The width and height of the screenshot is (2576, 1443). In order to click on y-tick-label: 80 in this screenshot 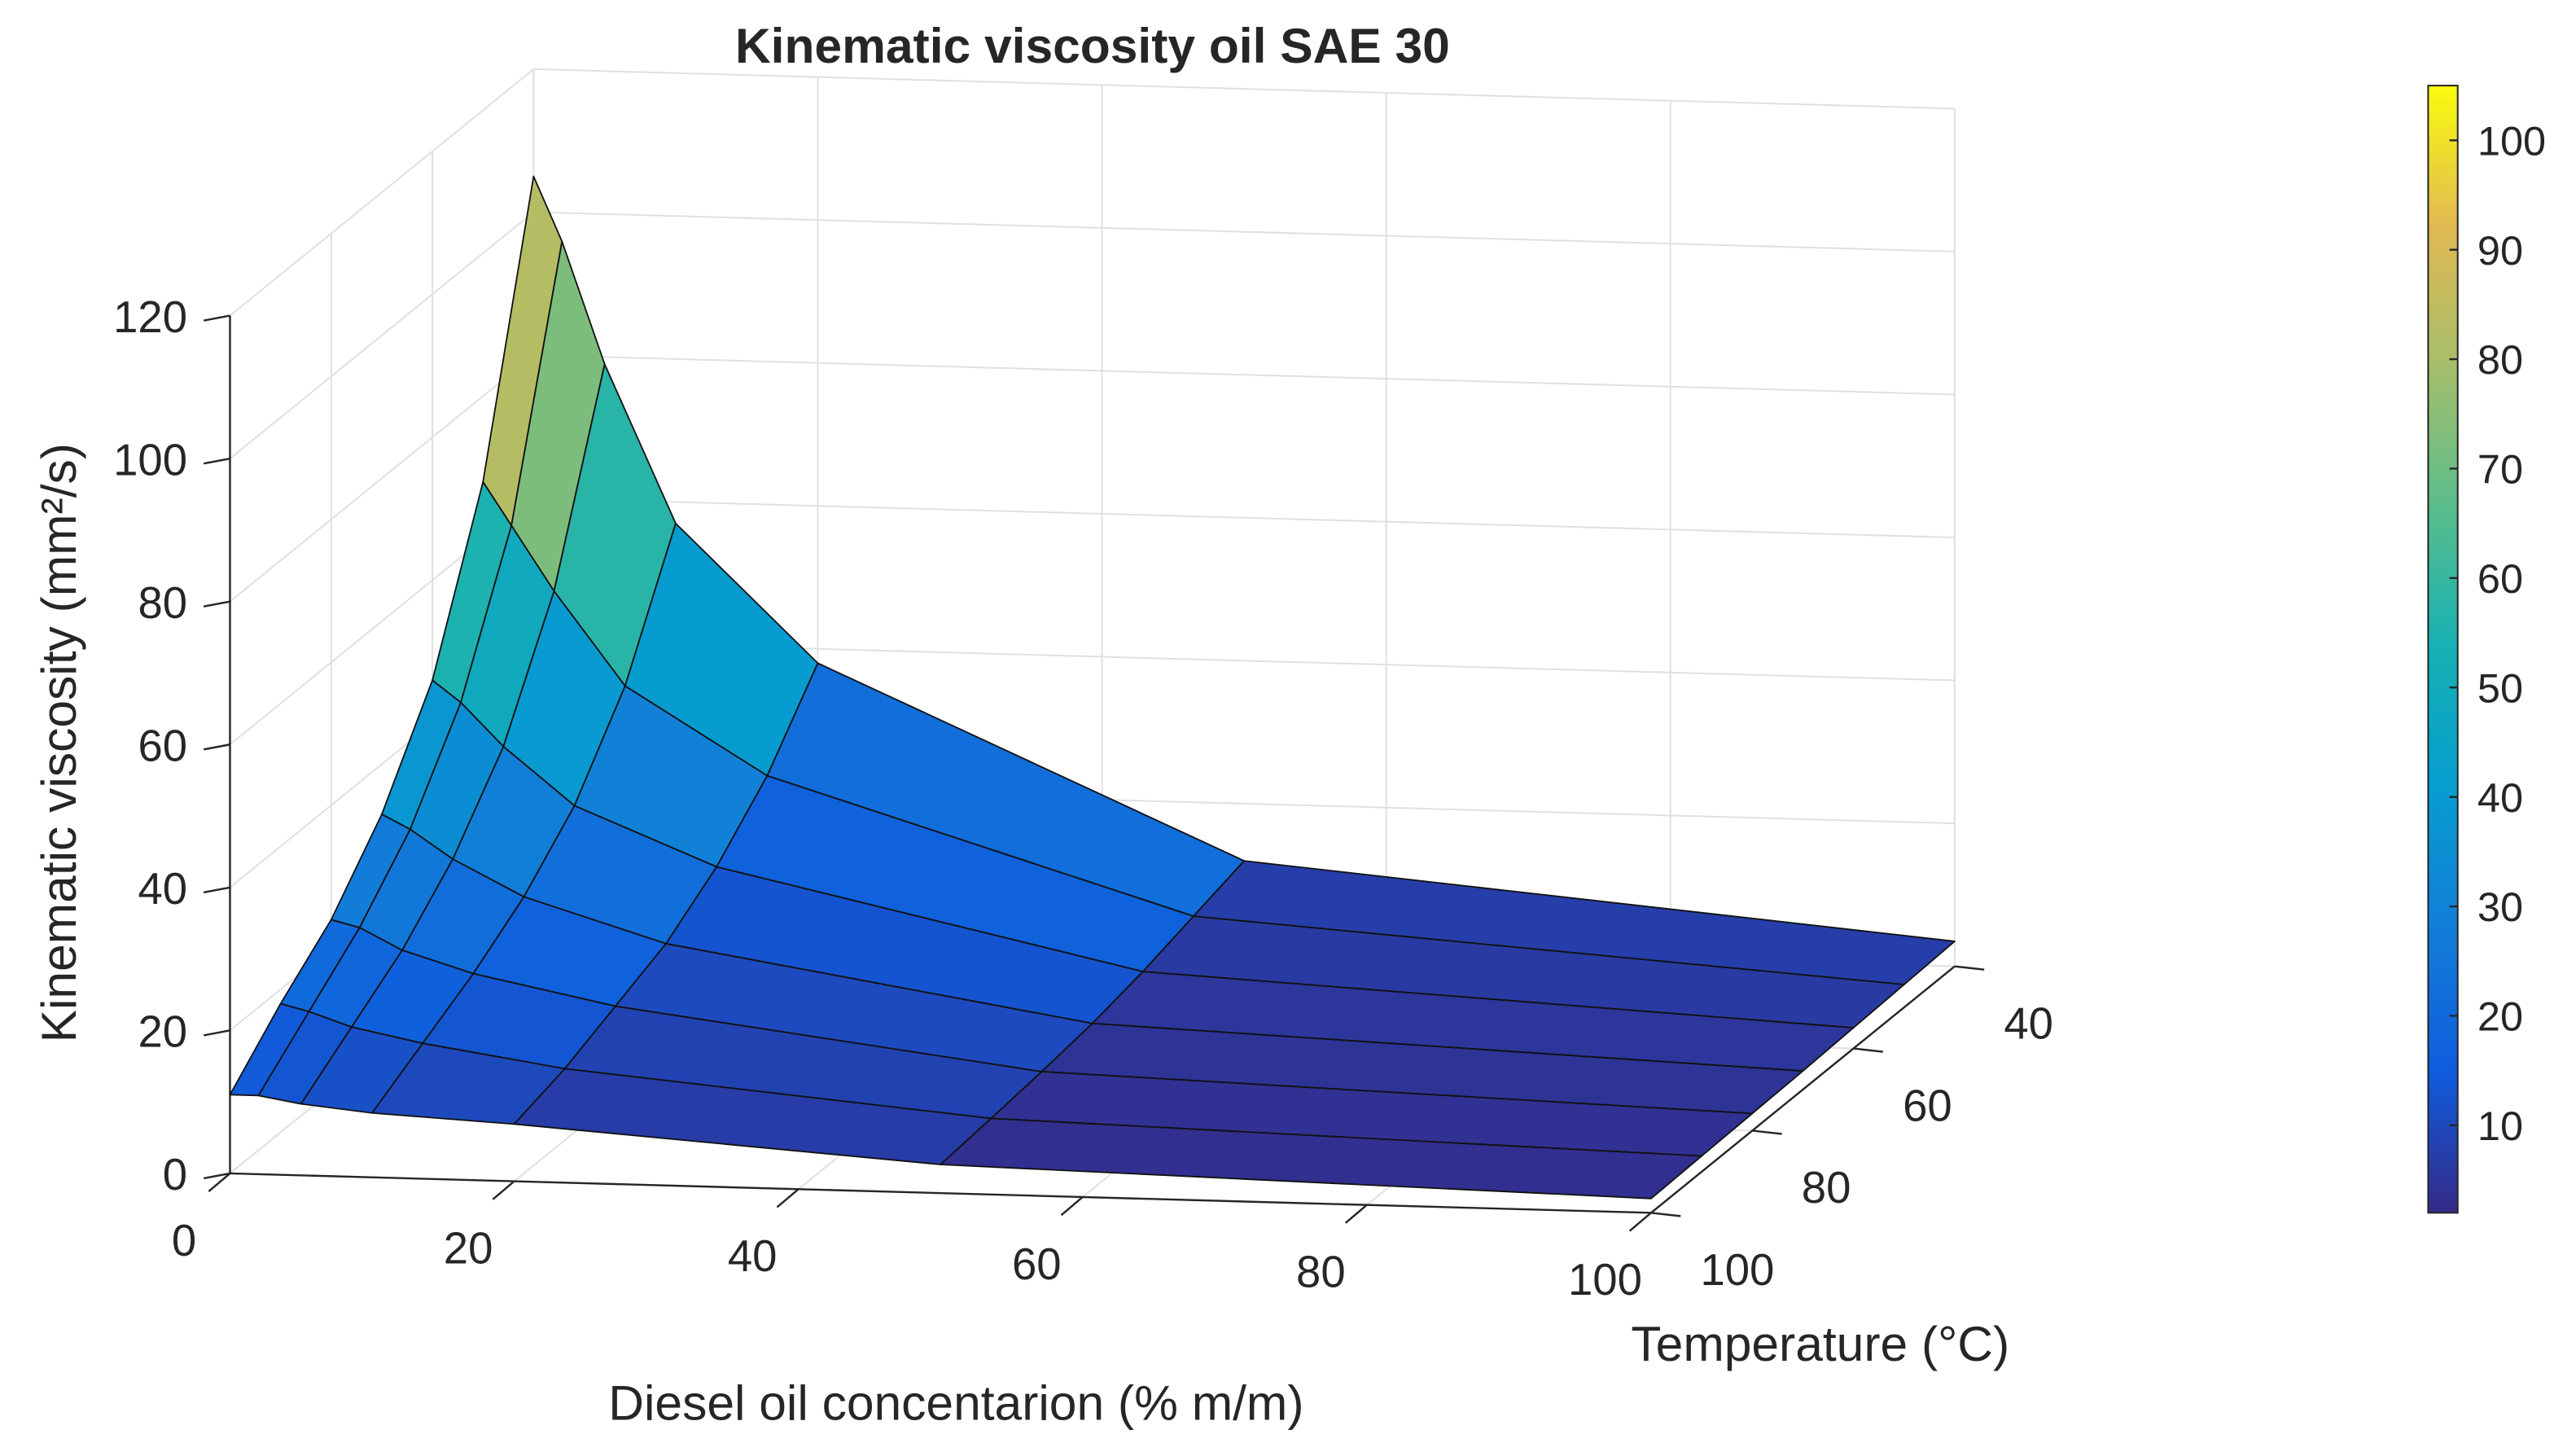, I will do `click(1826, 1188)`.